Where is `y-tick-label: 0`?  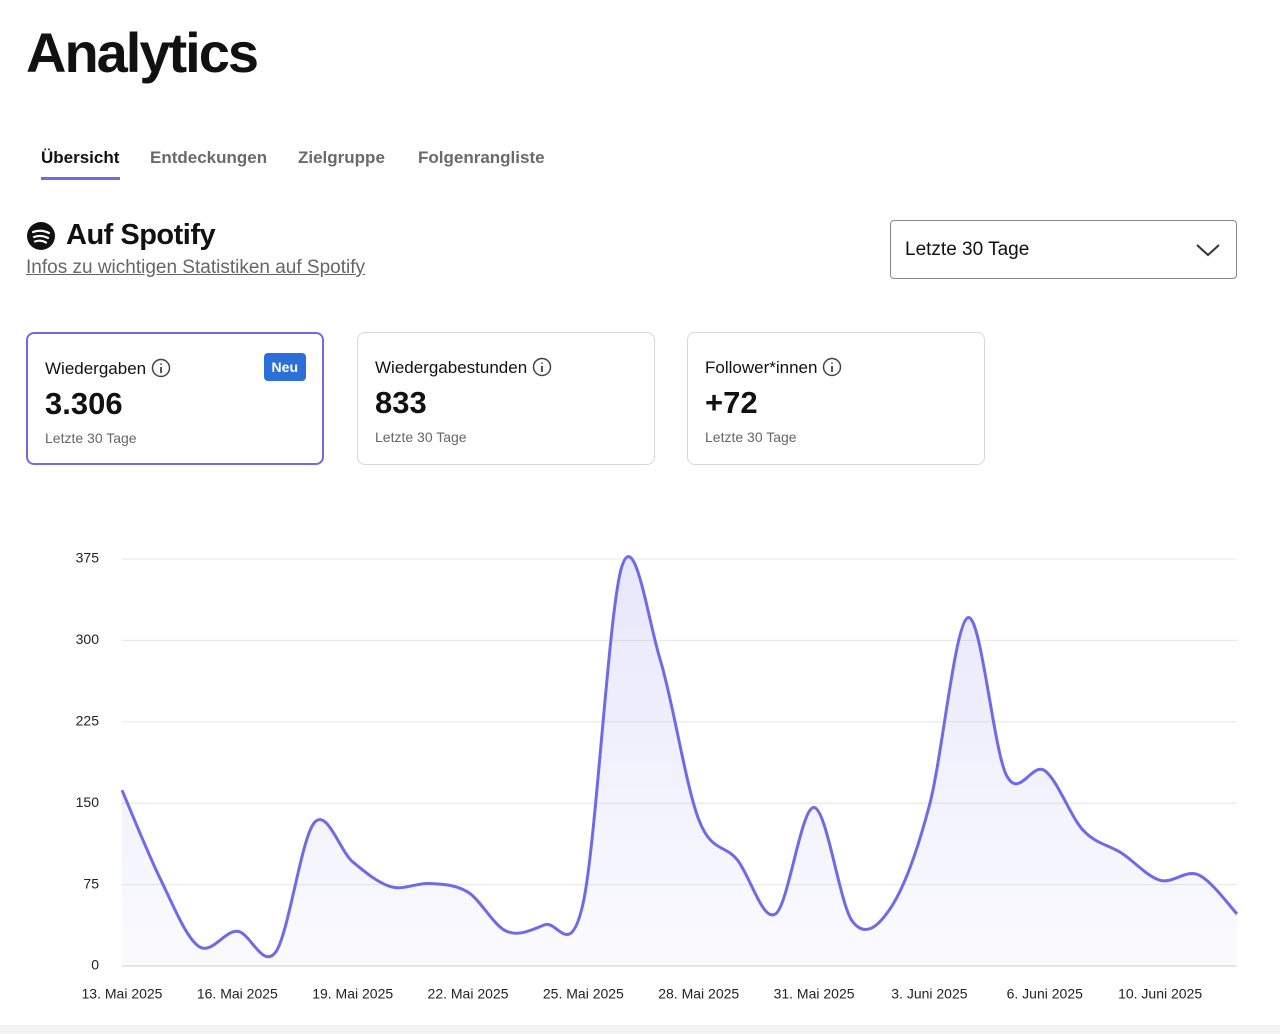
y-tick-label: 0 is located at coordinates (95, 965).